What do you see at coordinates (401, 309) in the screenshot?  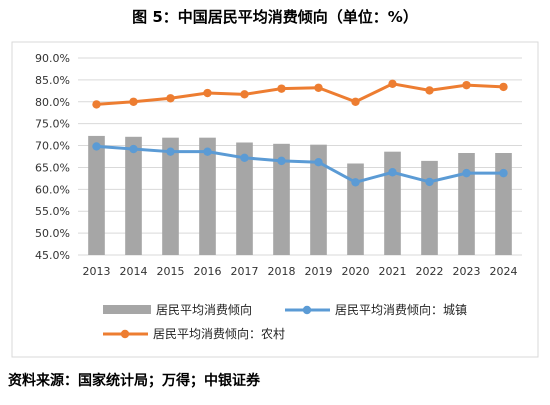 I see `legend-label-urban: 居民平均消费倾向：城镇` at bounding box center [401, 309].